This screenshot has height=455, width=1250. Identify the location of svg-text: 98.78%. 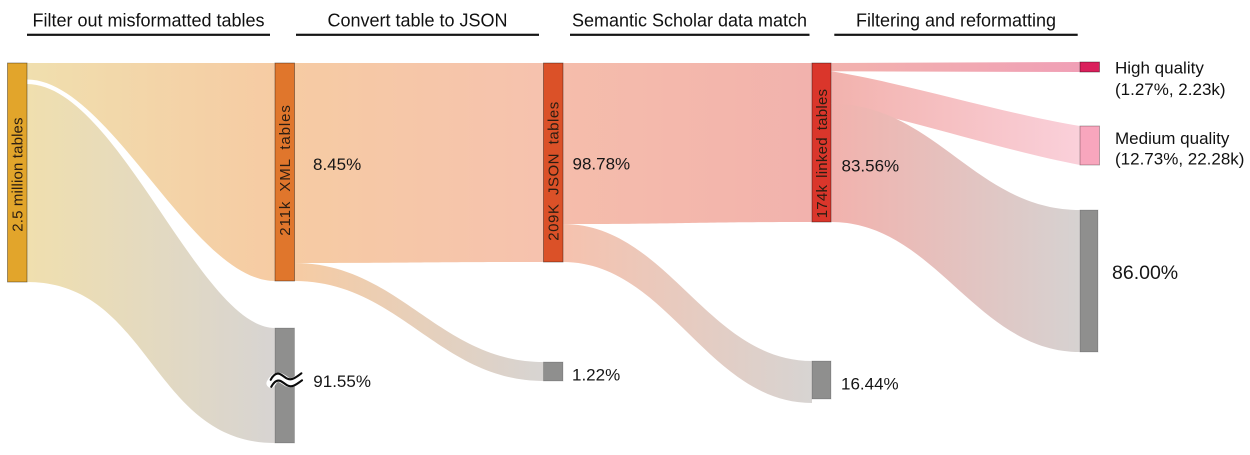
(602, 164).